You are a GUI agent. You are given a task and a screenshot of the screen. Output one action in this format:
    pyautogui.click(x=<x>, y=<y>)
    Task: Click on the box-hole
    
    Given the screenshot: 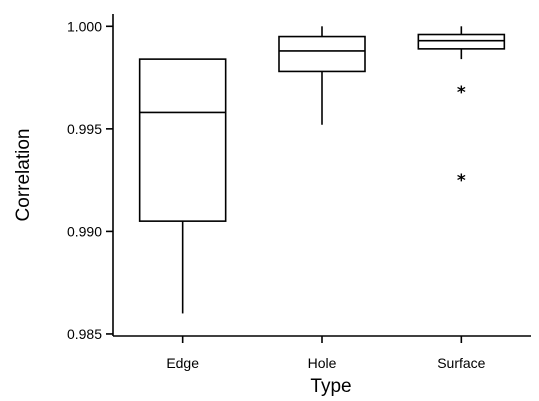 What is the action you would take?
    pyautogui.click(x=322, y=75)
    